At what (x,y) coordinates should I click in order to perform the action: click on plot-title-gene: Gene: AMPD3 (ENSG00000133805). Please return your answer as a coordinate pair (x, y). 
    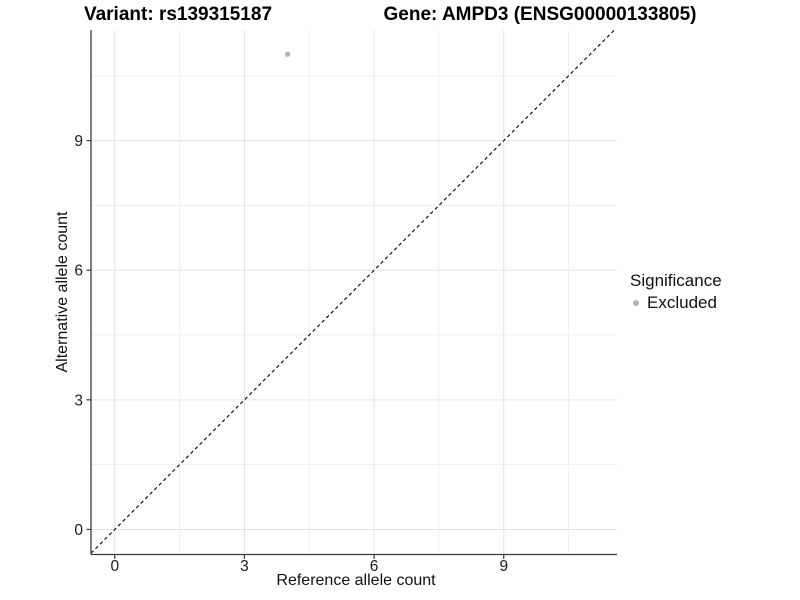
    Looking at the image, I should click on (540, 14).